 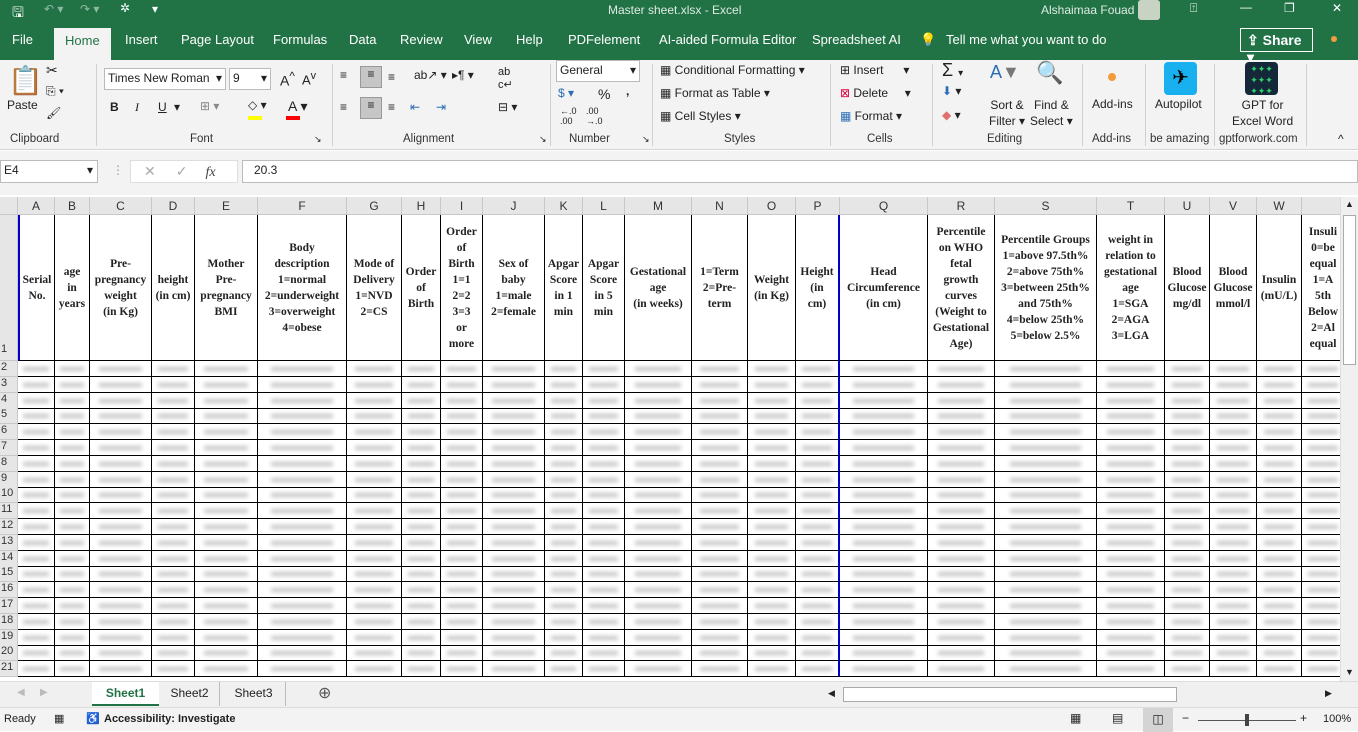 What do you see at coordinates (1337, 719) in the screenshot?
I see `zoom-level: 100%` at bounding box center [1337, 719].